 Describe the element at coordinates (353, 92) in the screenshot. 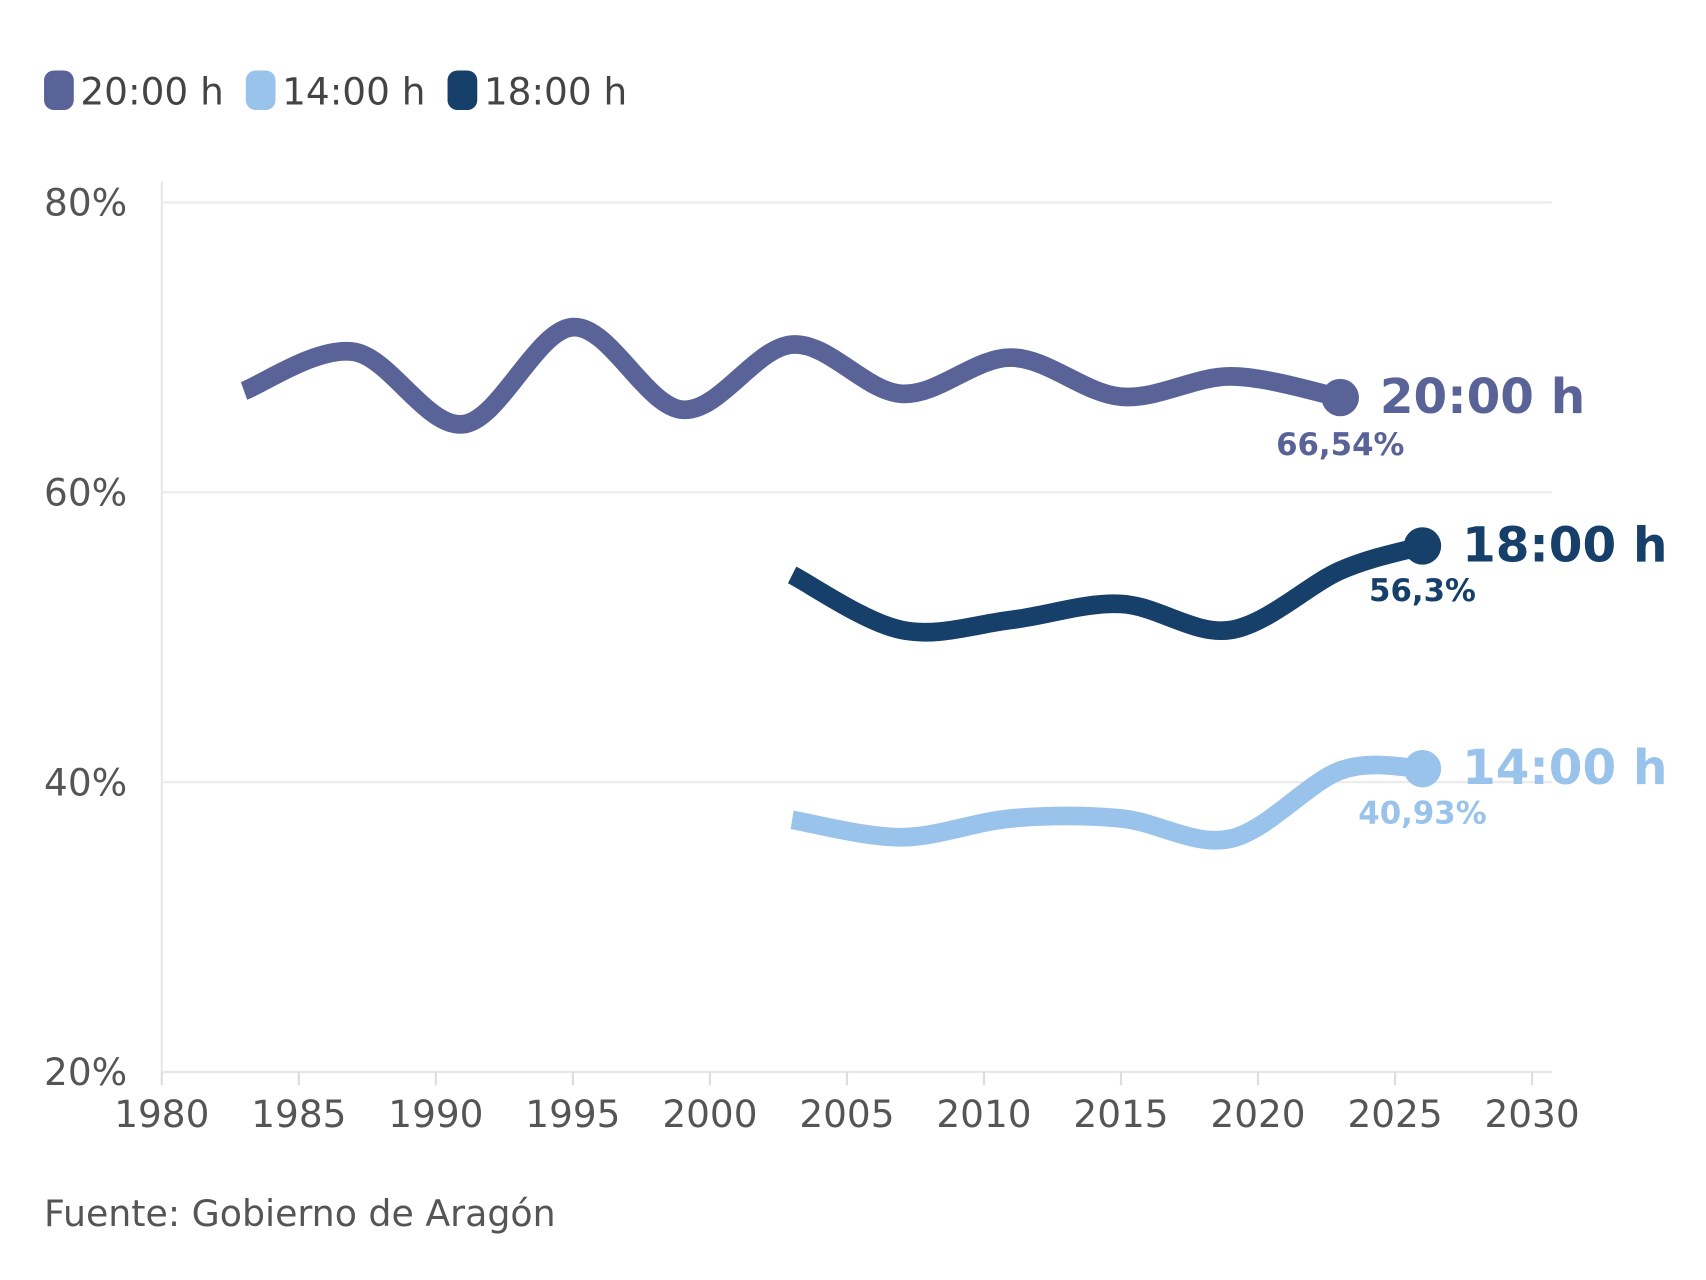

I see `legend-label: 14:00 h` at that location.